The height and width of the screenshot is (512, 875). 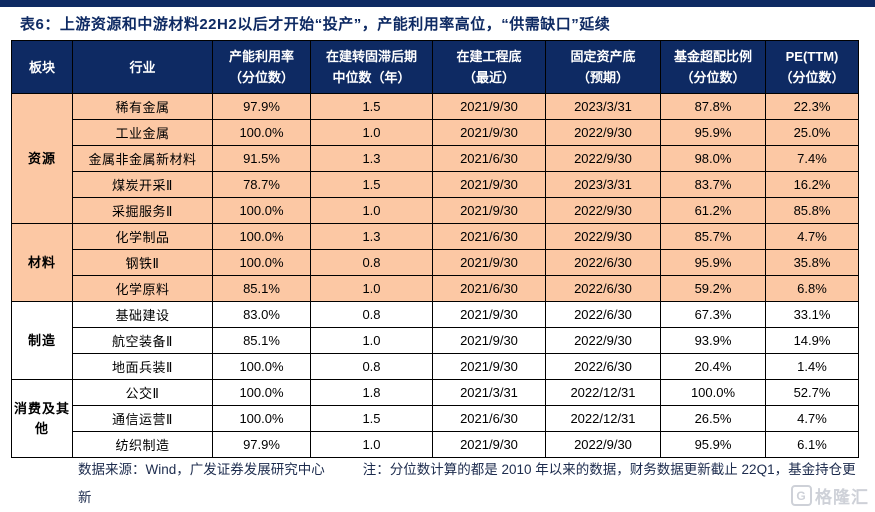 I want to click on value-cell: 2021/3/31, so click(x=489, y=392).